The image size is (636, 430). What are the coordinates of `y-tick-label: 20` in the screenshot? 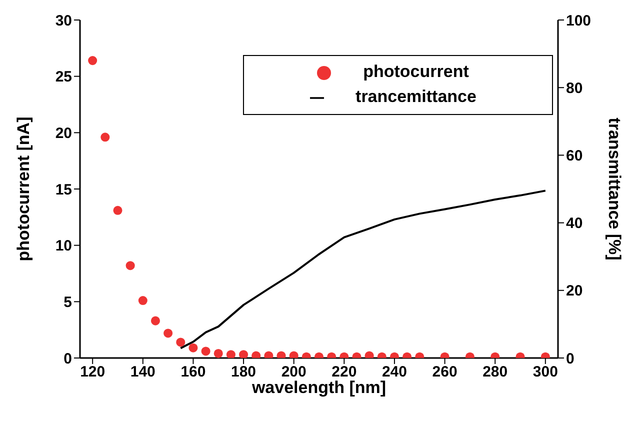 It's located at (63, 133).